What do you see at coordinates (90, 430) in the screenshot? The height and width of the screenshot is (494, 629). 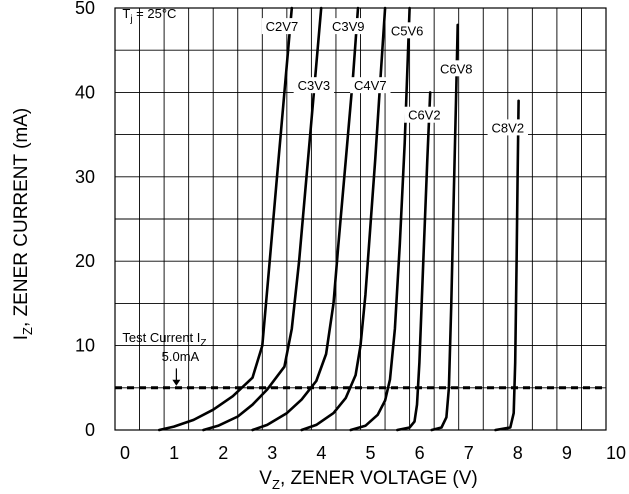 I see `y-tick-label: 0` at bounding box center [90, 430].